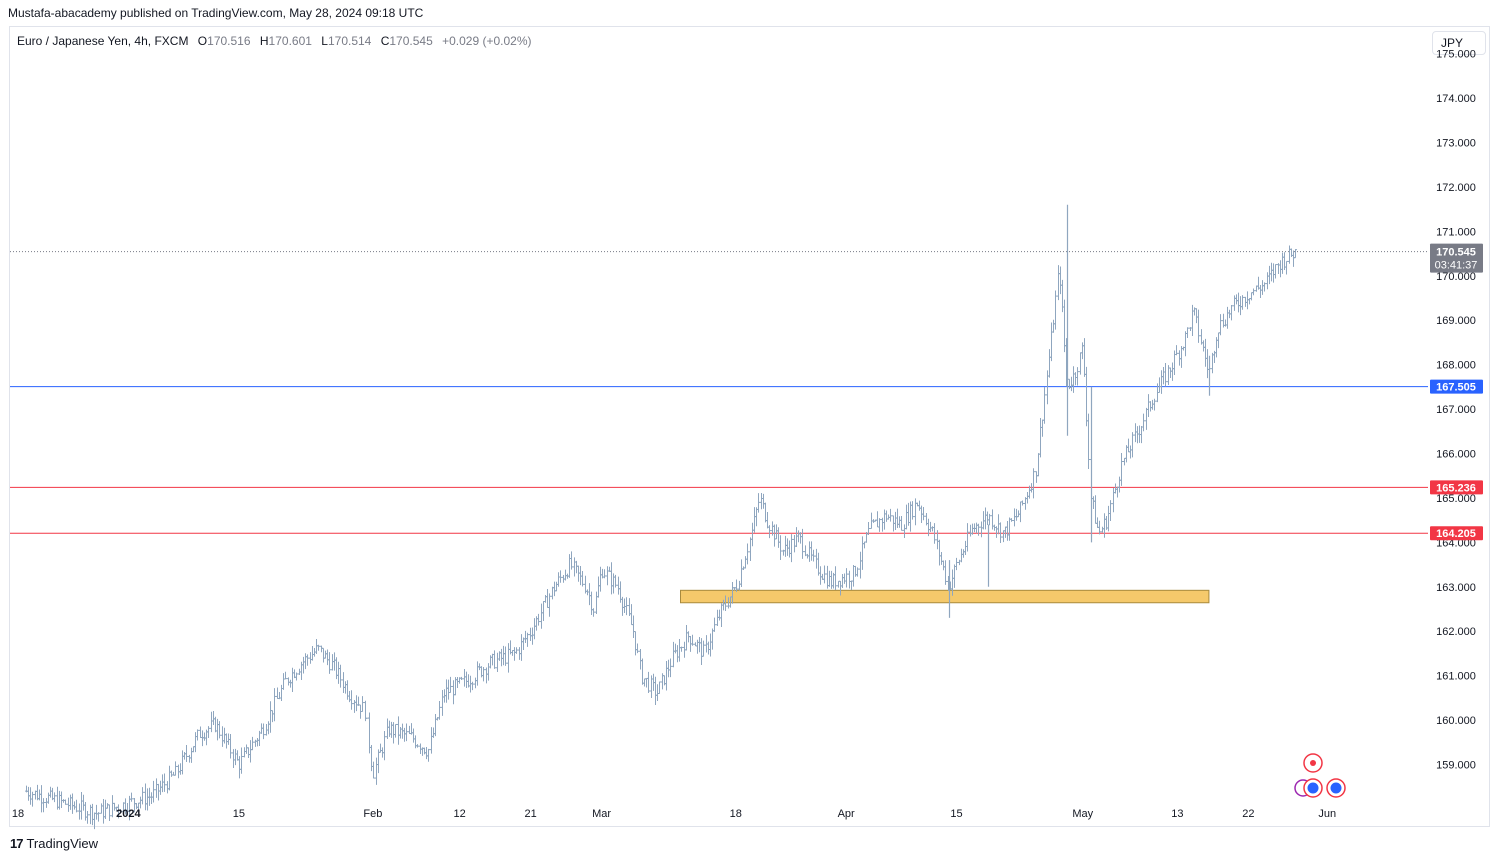  I want to click on open-value: 170.516, so click(229, 41).